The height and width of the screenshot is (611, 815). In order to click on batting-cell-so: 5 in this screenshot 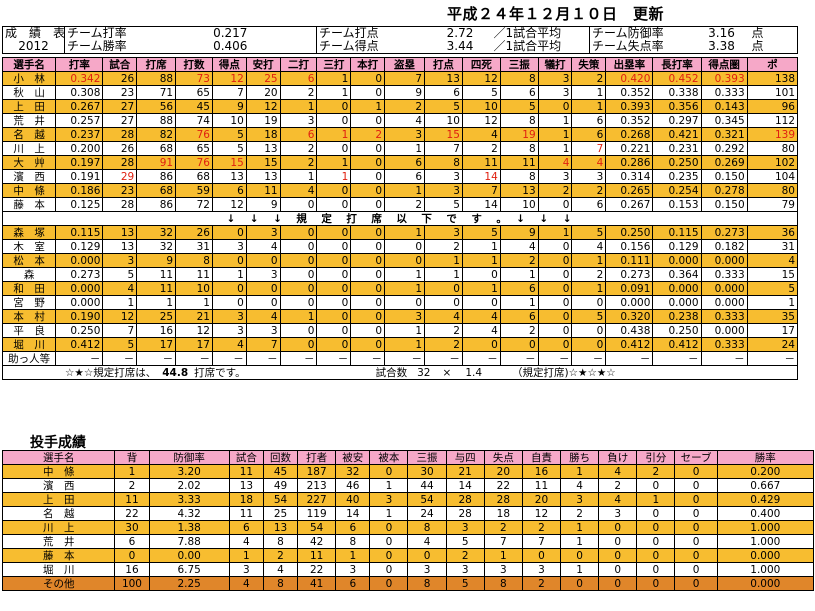, I will do `click(519, 106)`.